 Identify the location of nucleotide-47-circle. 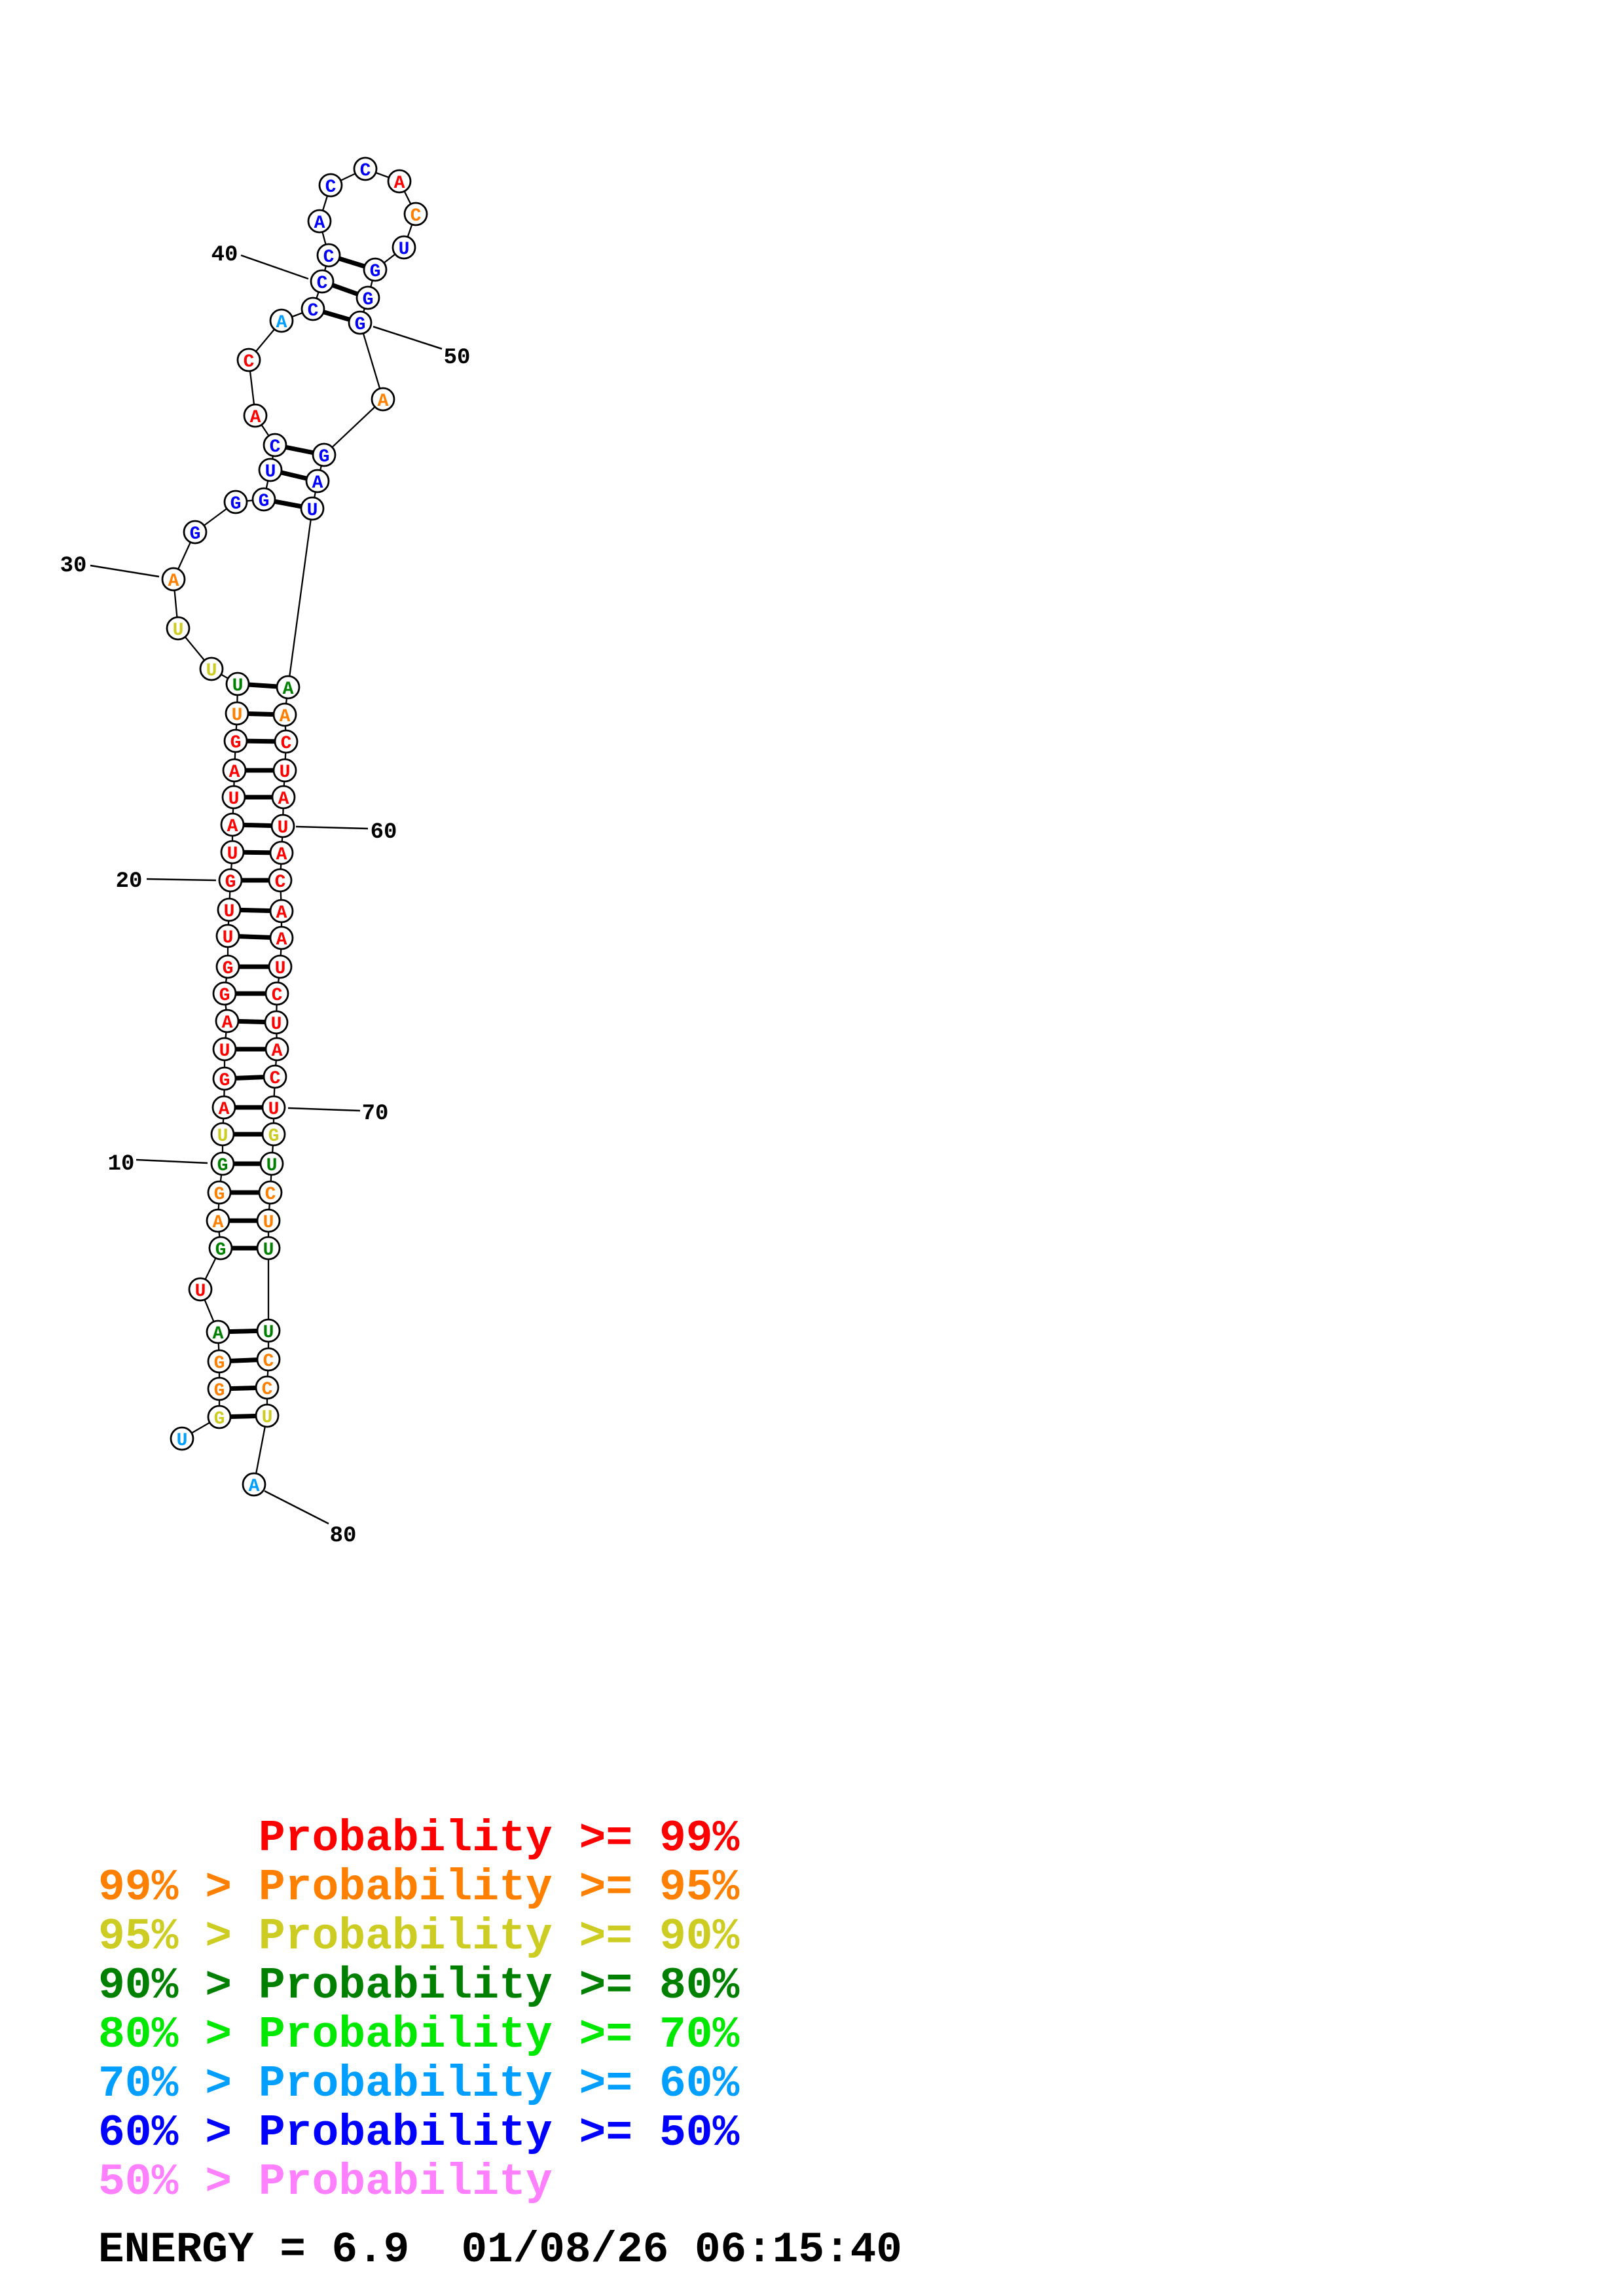
(404, 247).